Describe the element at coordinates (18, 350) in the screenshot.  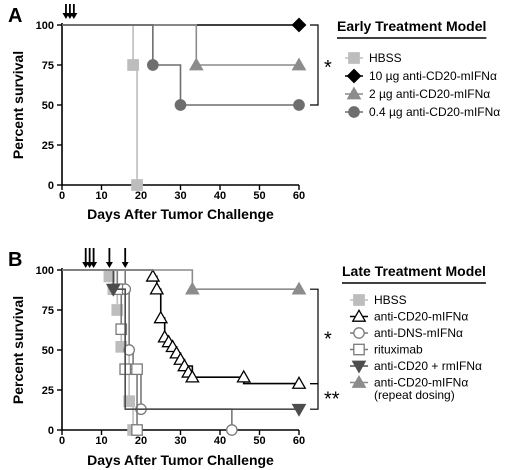
I see `y-axis-title: Percent survival` at that location.